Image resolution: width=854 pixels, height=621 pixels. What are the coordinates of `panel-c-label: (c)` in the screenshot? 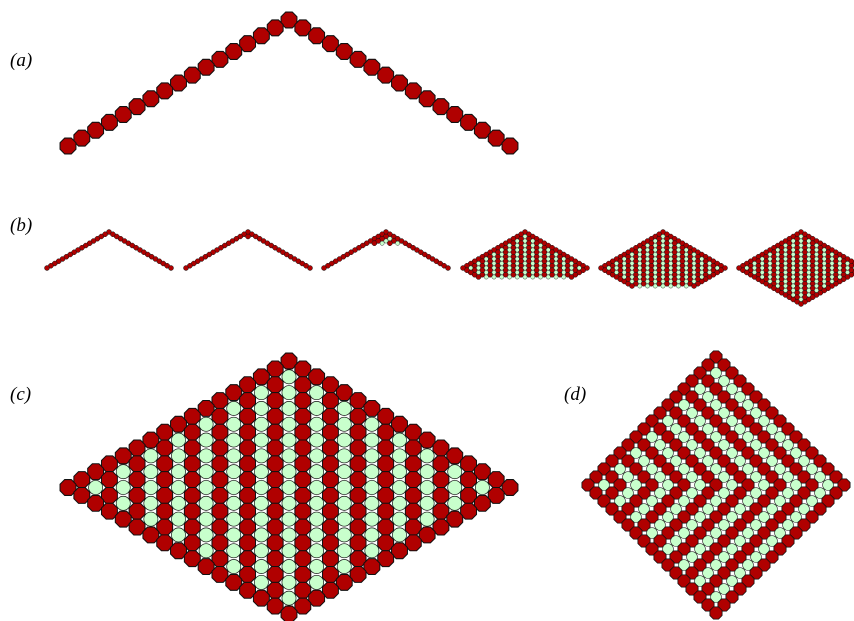 It's located at (20, 394).